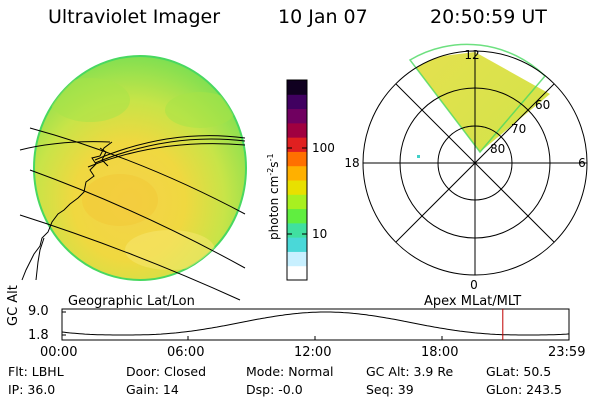 The height and width of the screenshot is (400, 600). Describe the element at coordinates (59, 352) in the screenshot. I see `xtick-0000: 00:00` at that location.